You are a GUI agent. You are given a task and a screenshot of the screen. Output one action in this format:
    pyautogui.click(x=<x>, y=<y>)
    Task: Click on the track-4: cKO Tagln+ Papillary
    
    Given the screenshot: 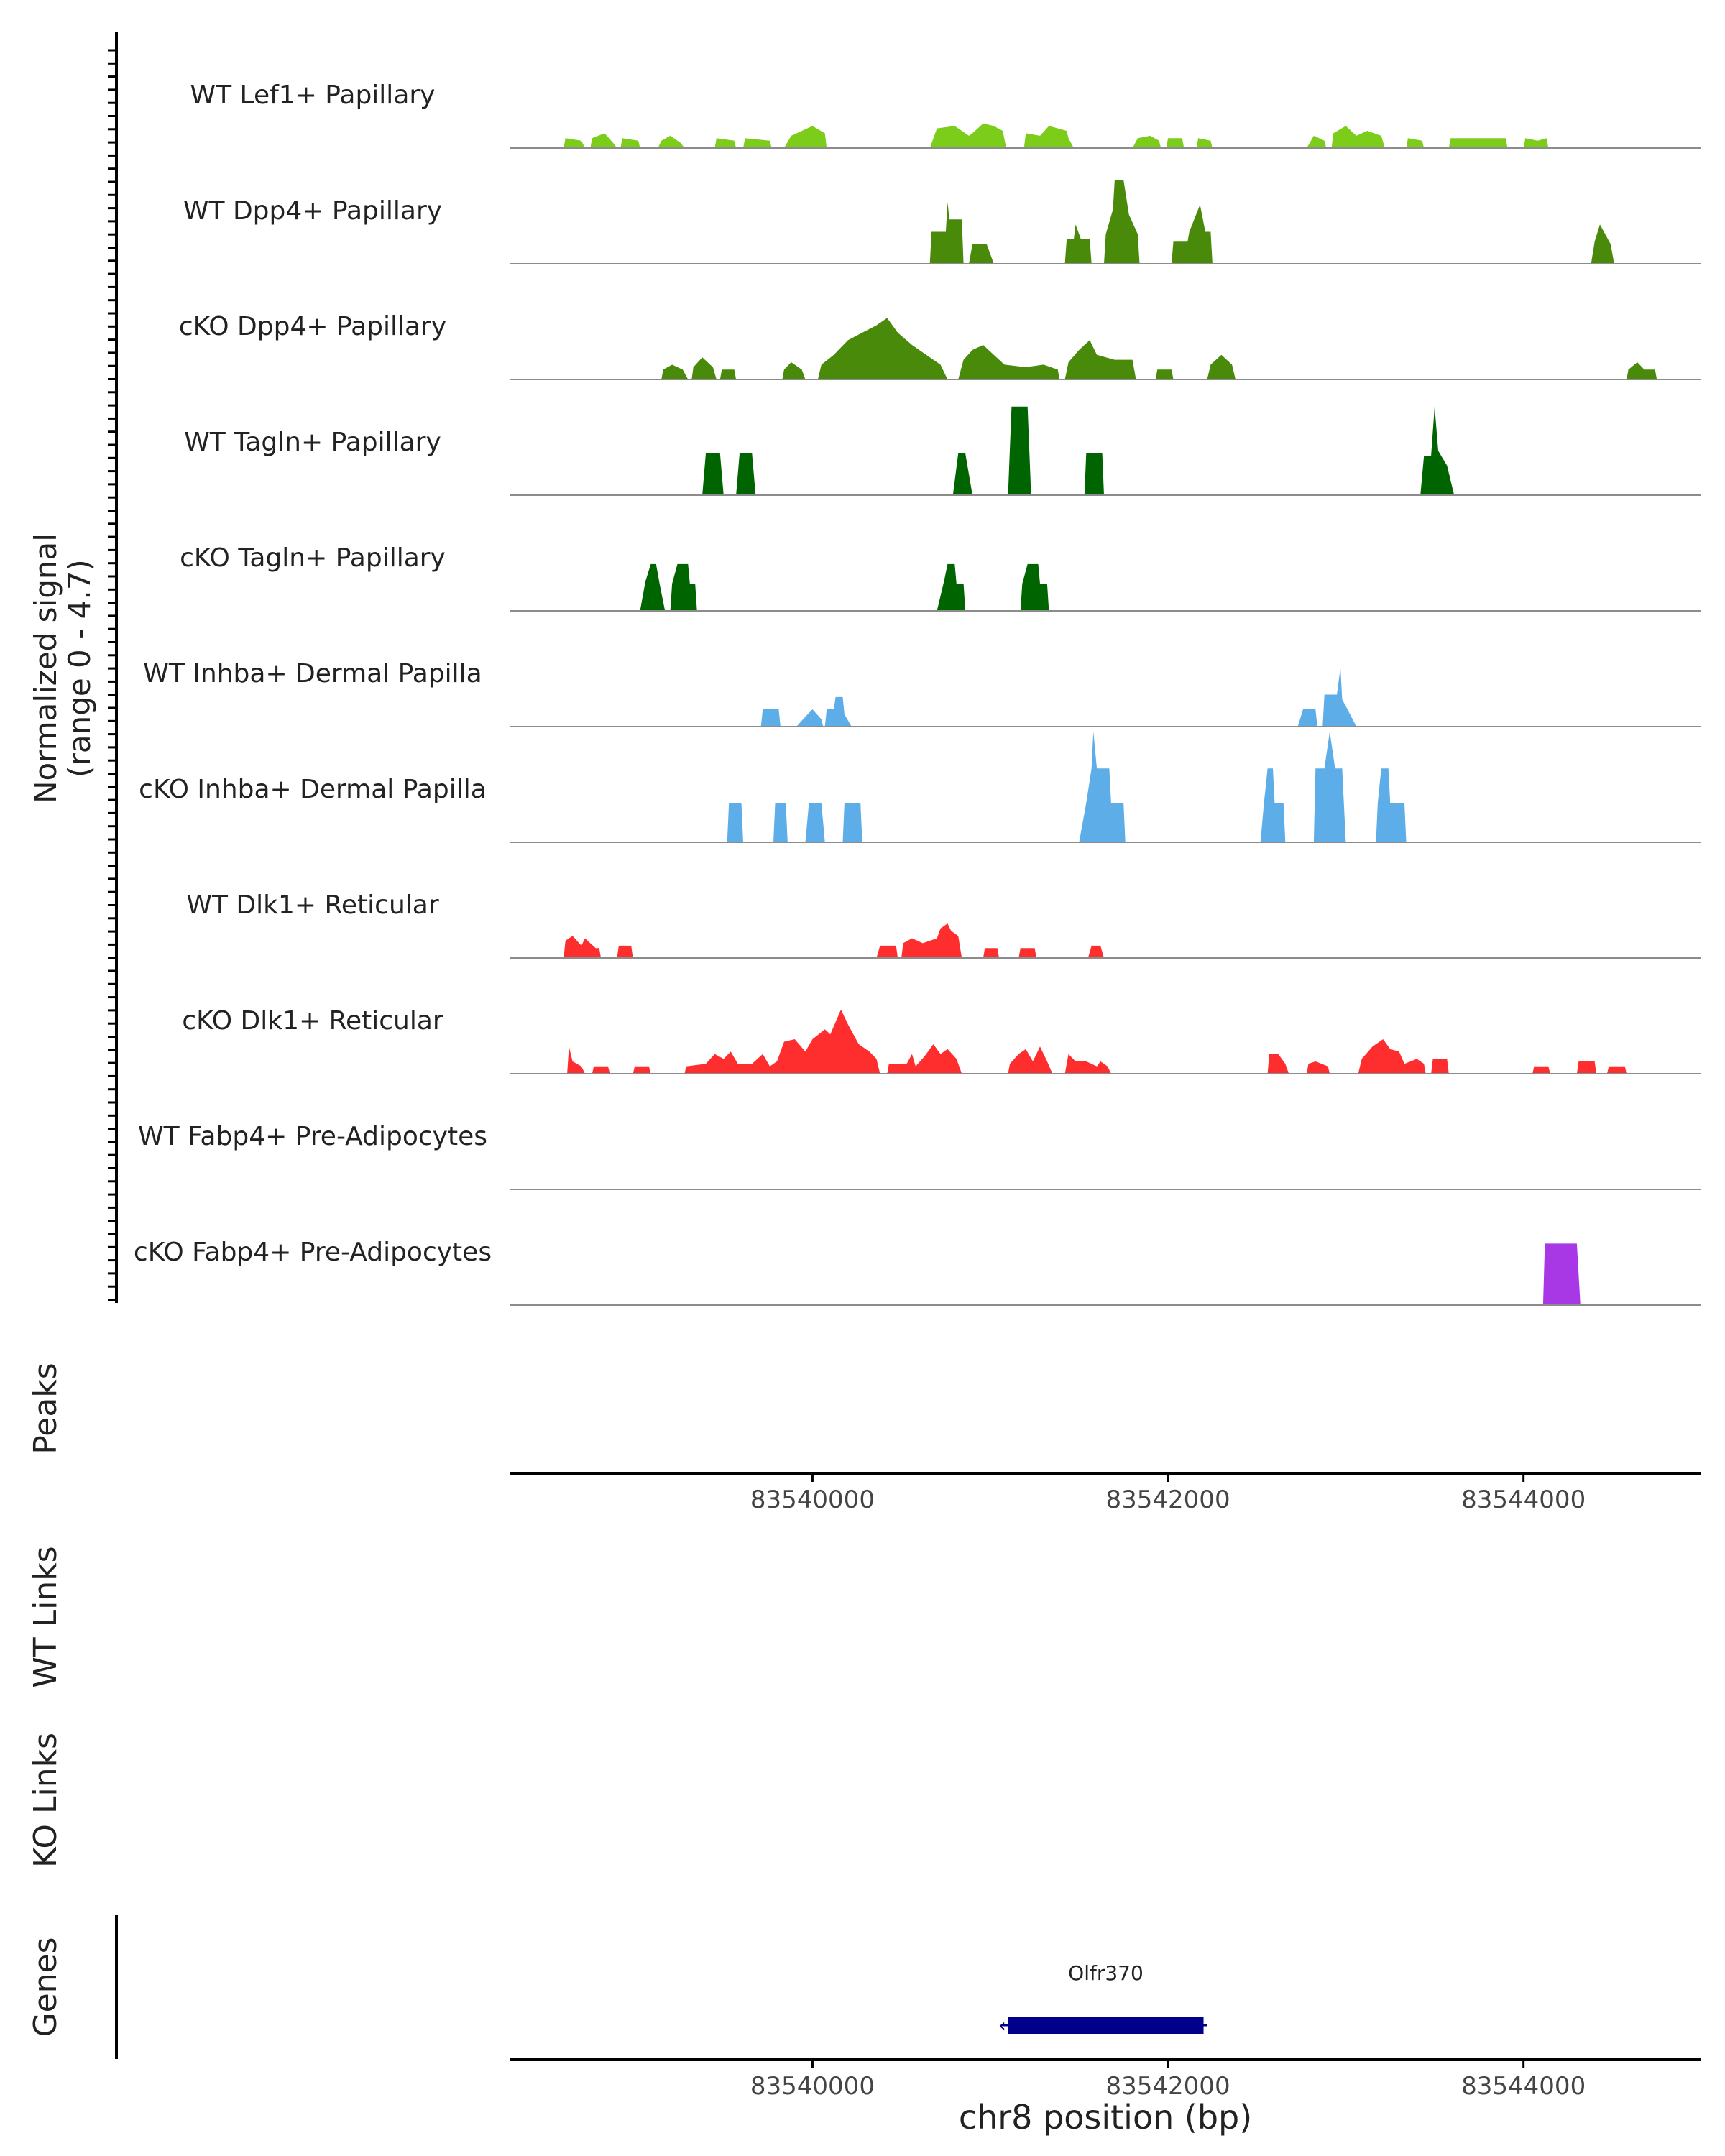 What is the action you would take?
    pyautogui.click(x=940, y=577)
    